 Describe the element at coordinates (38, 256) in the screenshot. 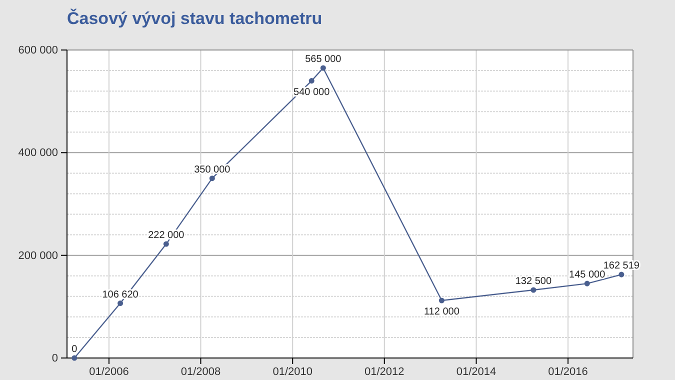

I see `y-tick-label: 200 000` at that location.